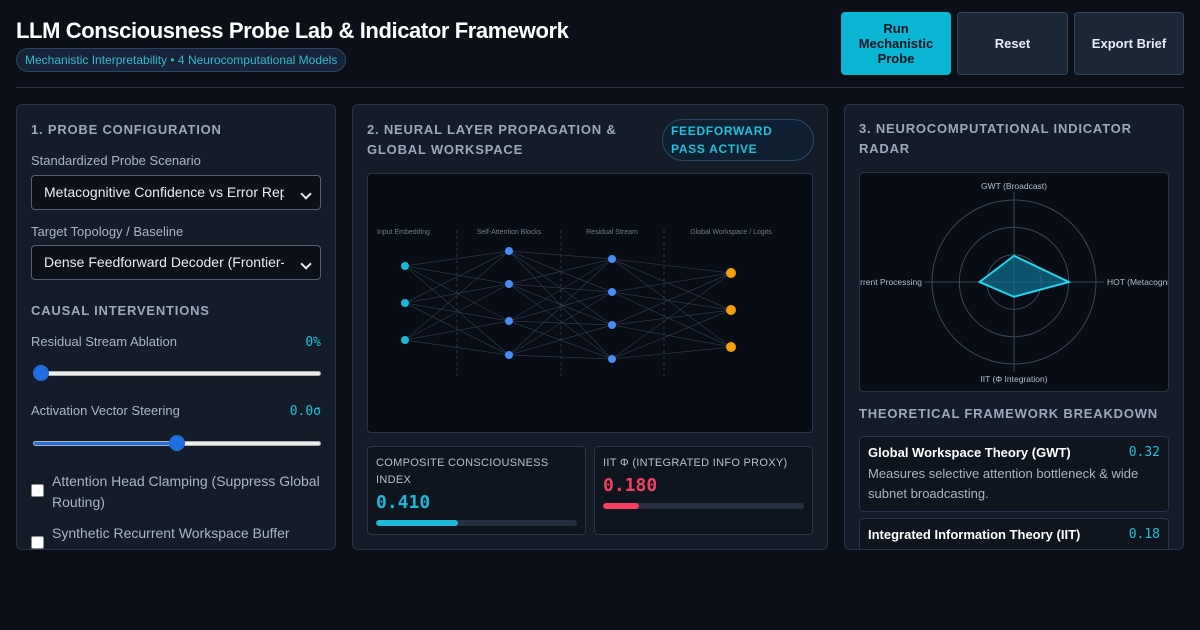 Image resolution: width=1200 pixels, height=630 pixels. What do you see at coordinates (462, 471) in the screenshot?
I see `metric-label: Composite Consciousness Index` at bounding box center [462, 471].